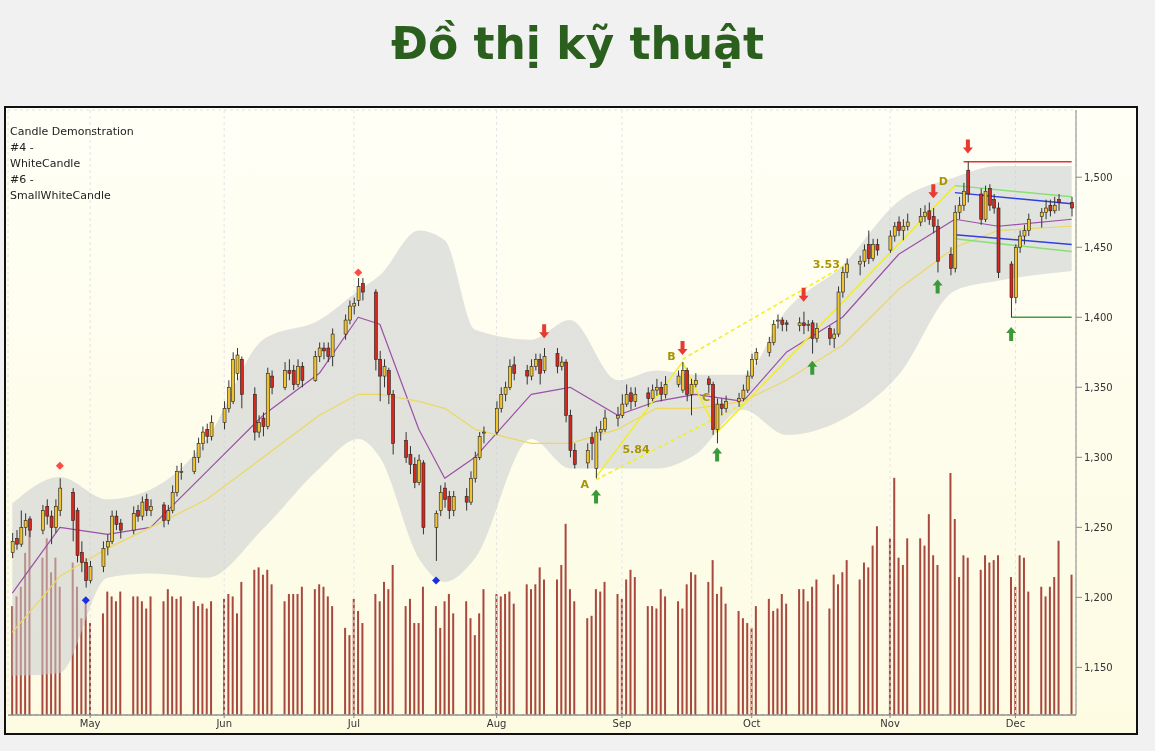  Describe the element at coordinates (752, 724) in the screenshot. I see `x-tick-label: Oct` at that location.